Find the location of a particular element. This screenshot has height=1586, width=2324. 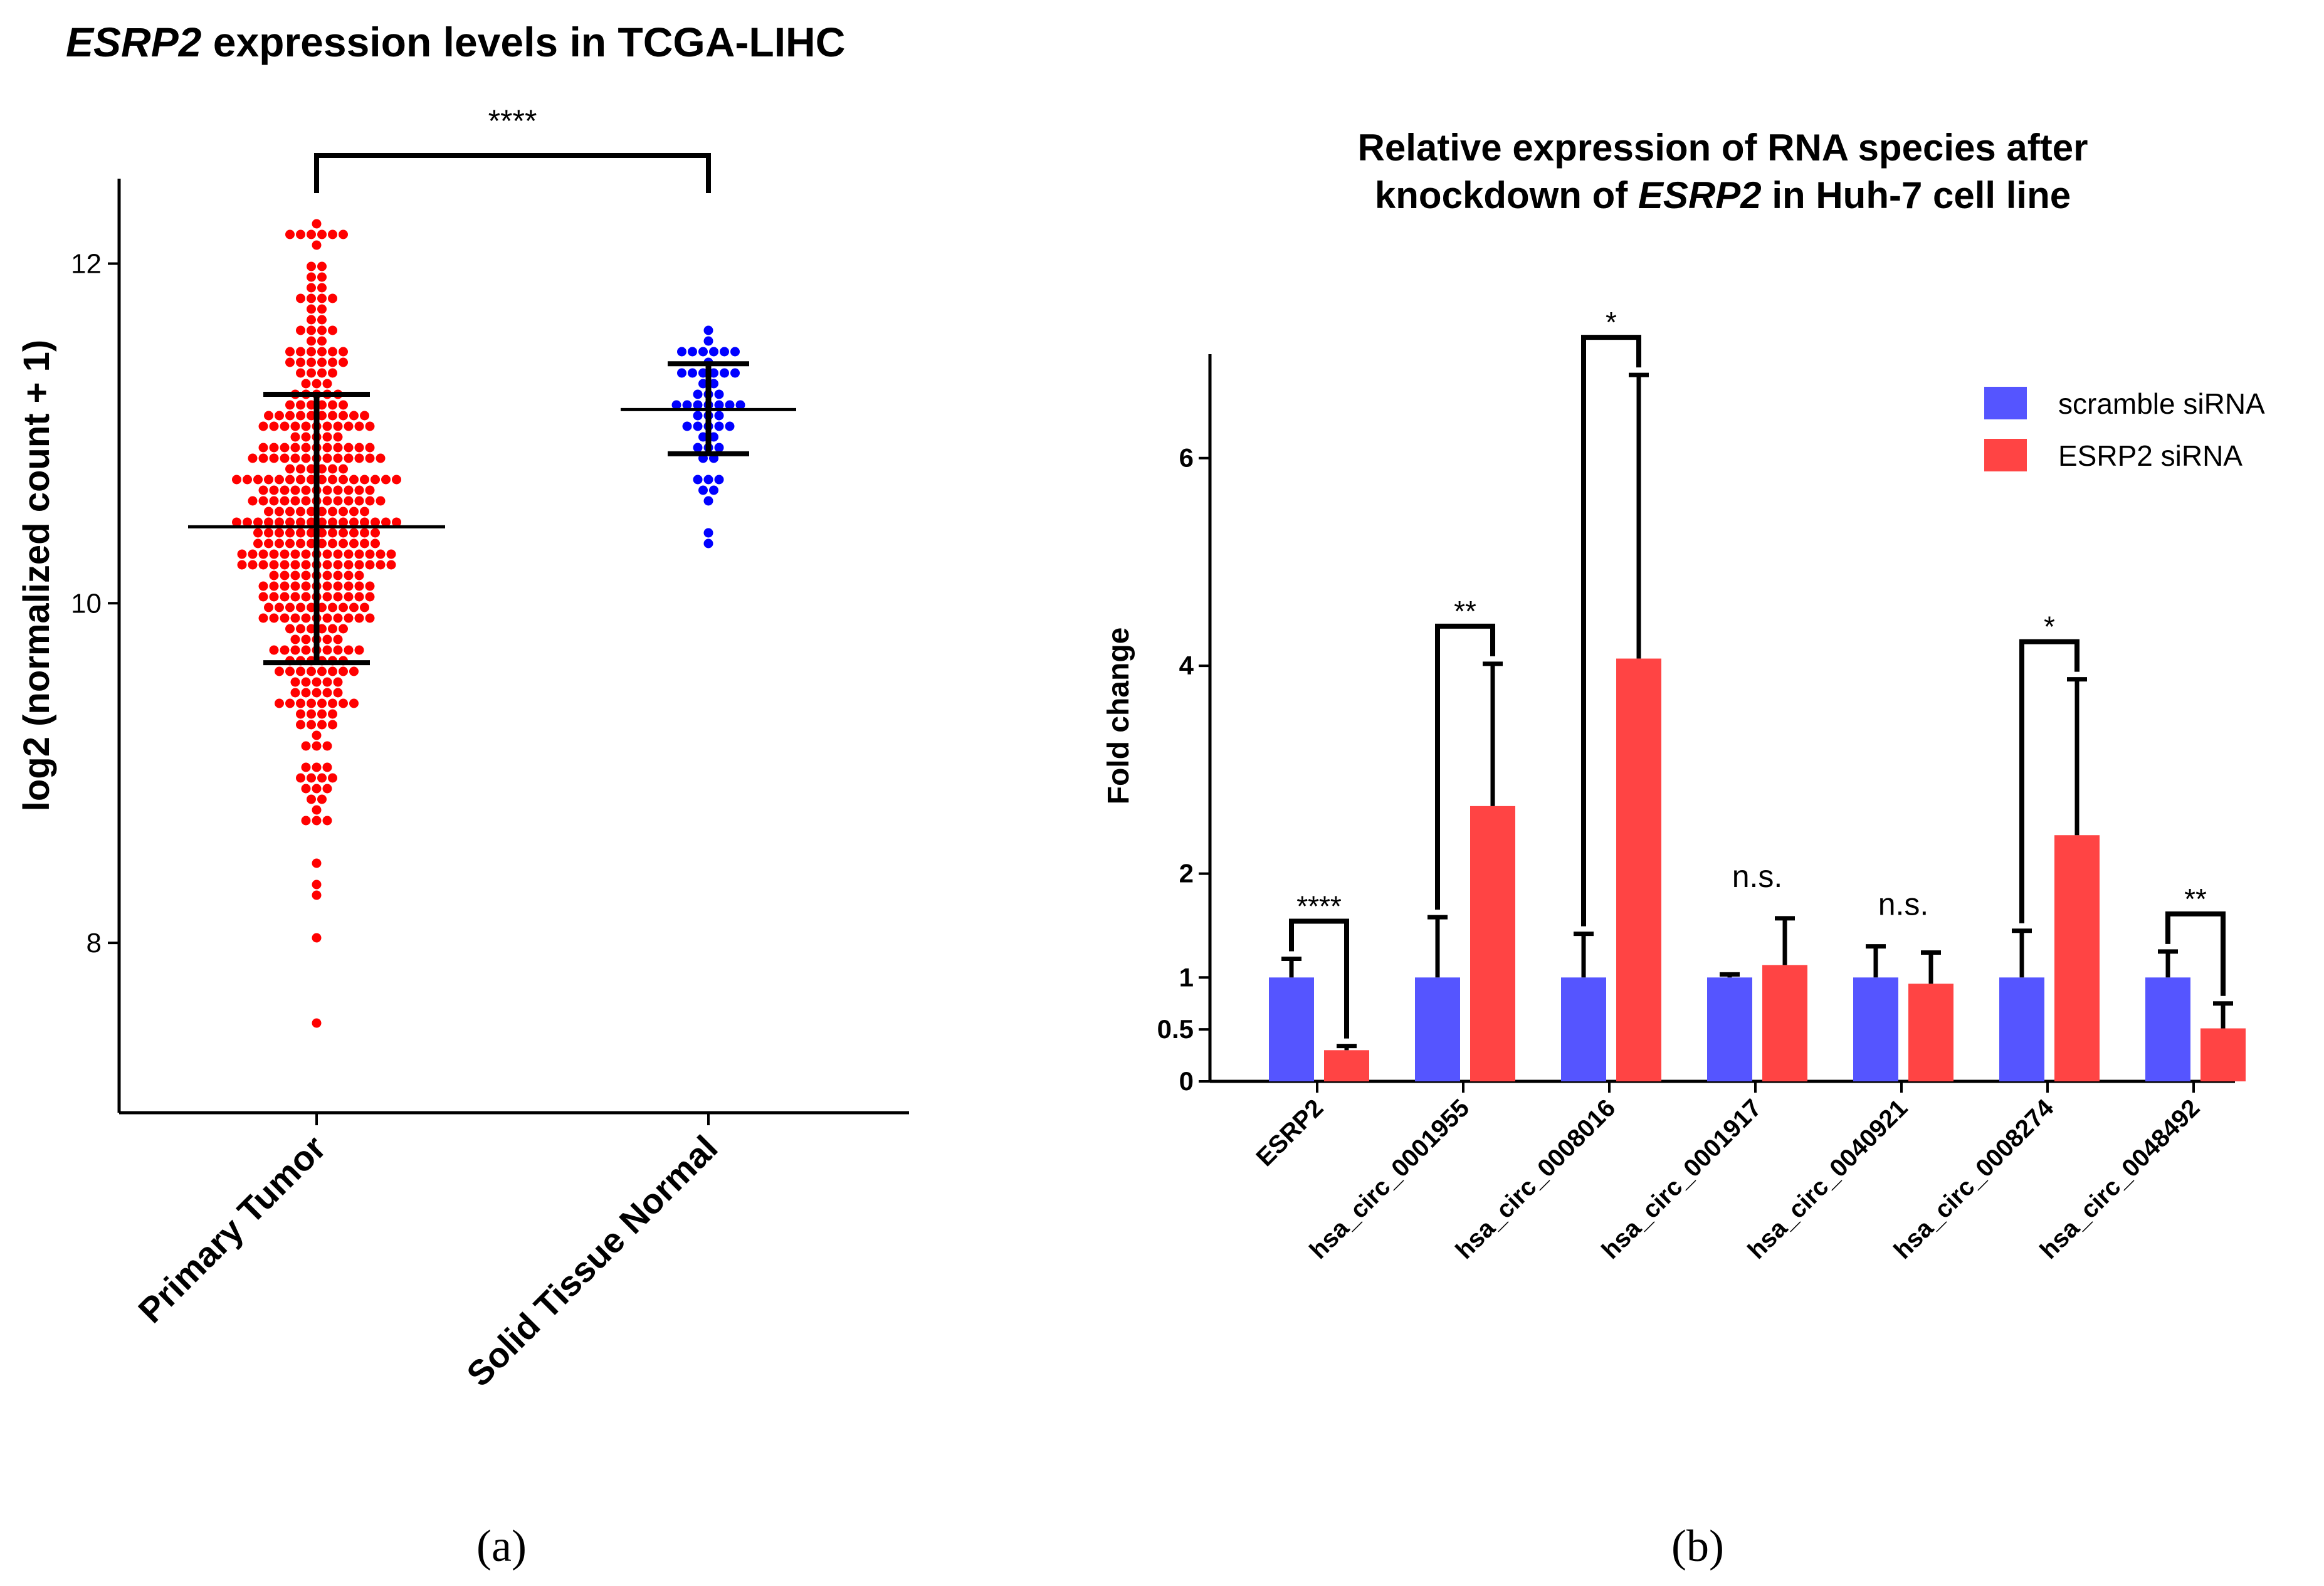

panel-b-significance-bracket is located at coordinates (2049, 781).